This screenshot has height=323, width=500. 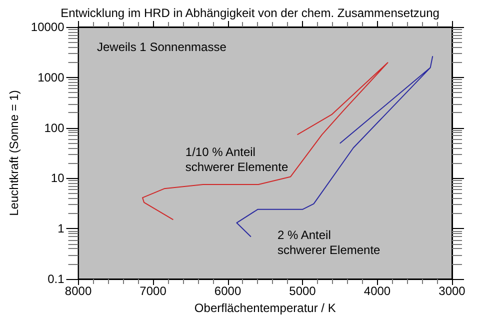 What do you see at coordinates (153, 291) in the screenshot?
I see `x-tick-label: 7000` at bounding box center [153, 291].